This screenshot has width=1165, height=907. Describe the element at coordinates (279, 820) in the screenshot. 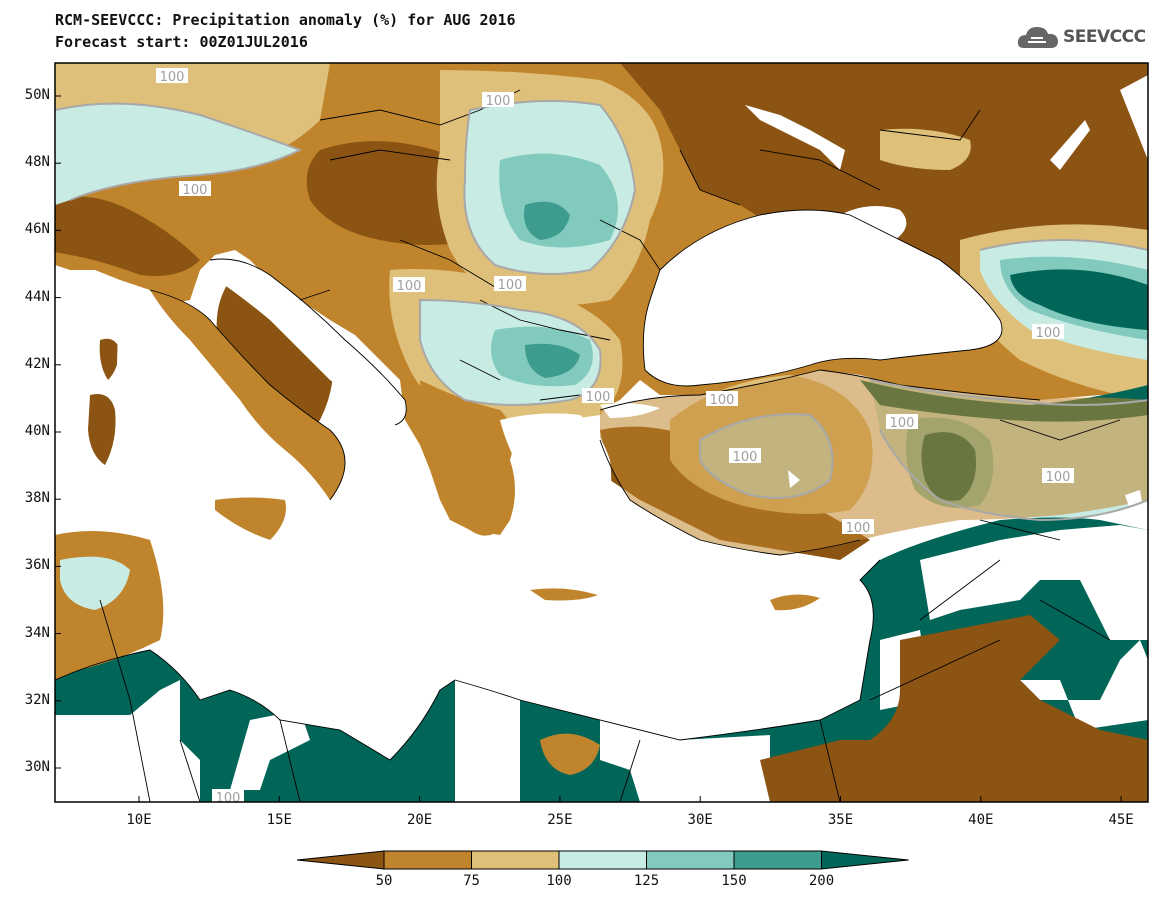

I see `longitude-label: 15E` at that location.